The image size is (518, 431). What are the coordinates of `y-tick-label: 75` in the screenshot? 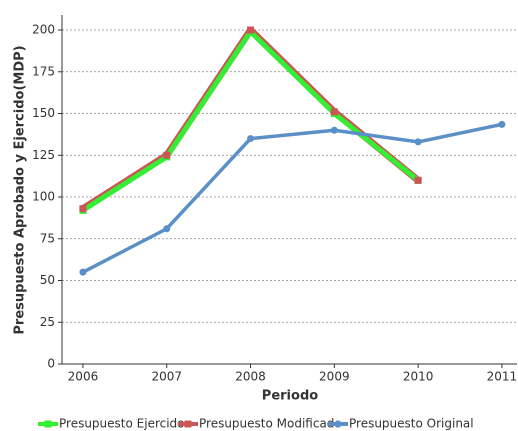 It's located at (47, 238).